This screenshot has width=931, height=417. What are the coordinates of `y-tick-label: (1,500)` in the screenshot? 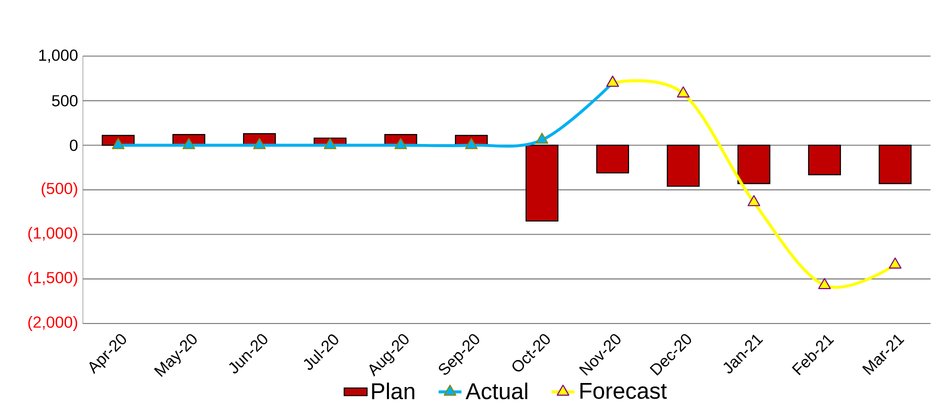 It's located at (53, 278).